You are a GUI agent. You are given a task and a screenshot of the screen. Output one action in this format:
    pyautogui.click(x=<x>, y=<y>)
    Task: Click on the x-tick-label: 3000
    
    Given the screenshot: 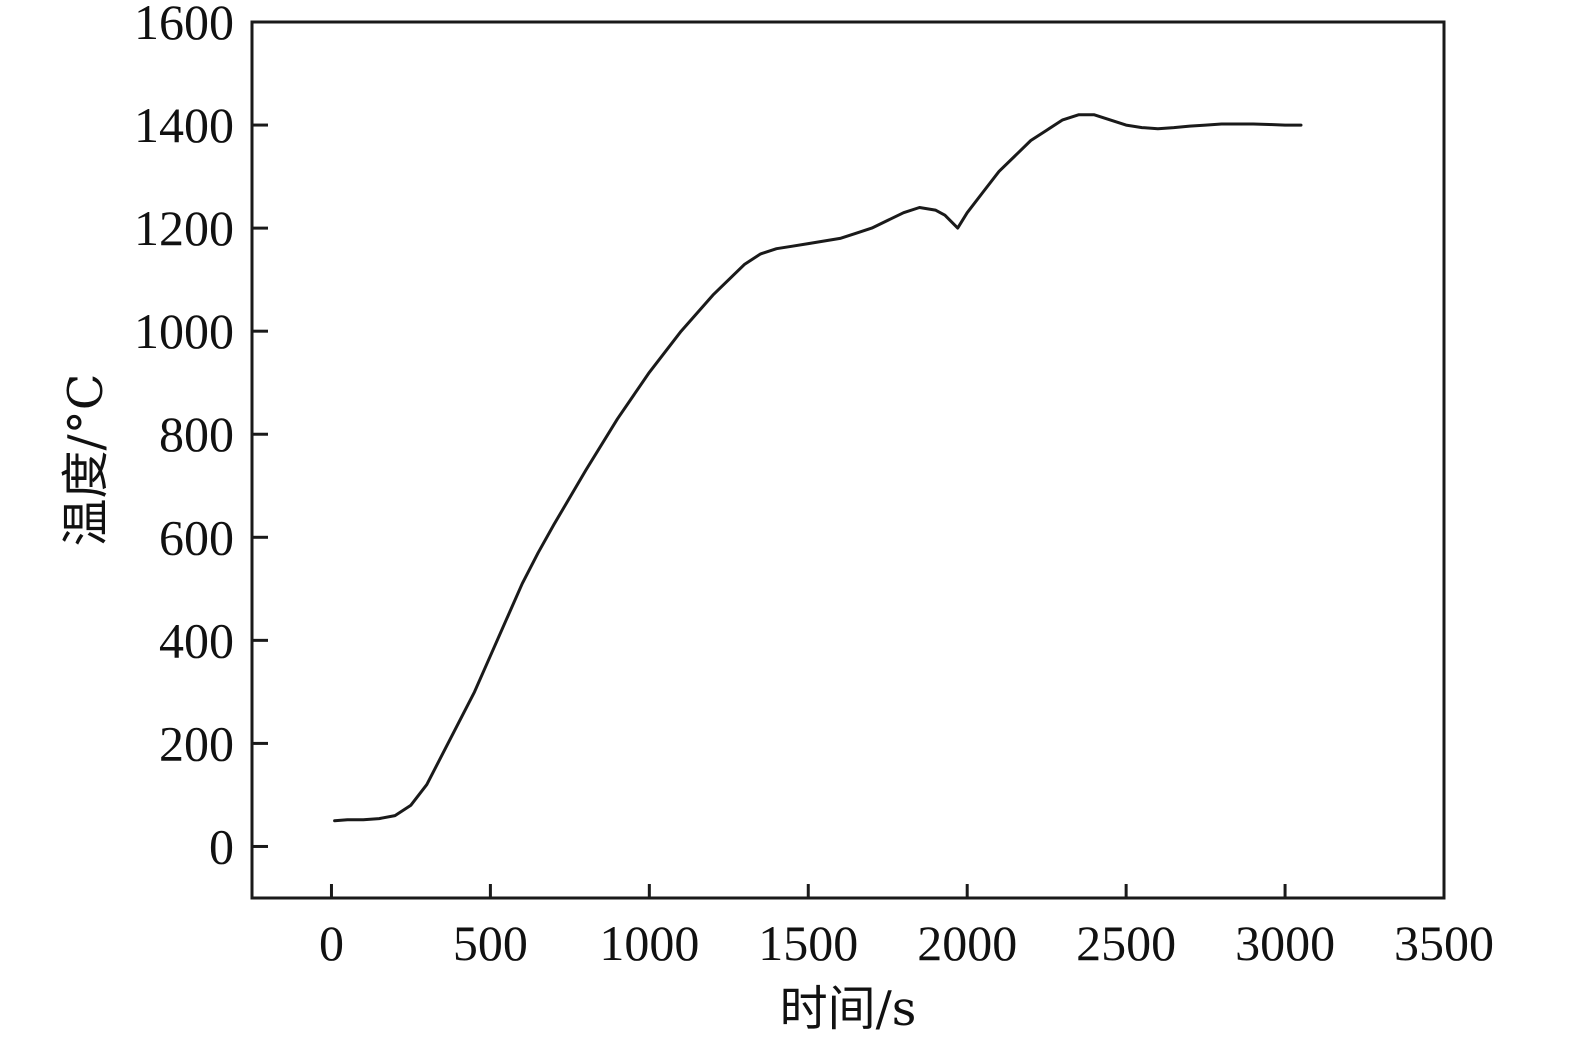 What is the action you would take?
    pyautogui.click(x=1285, y=943)
    